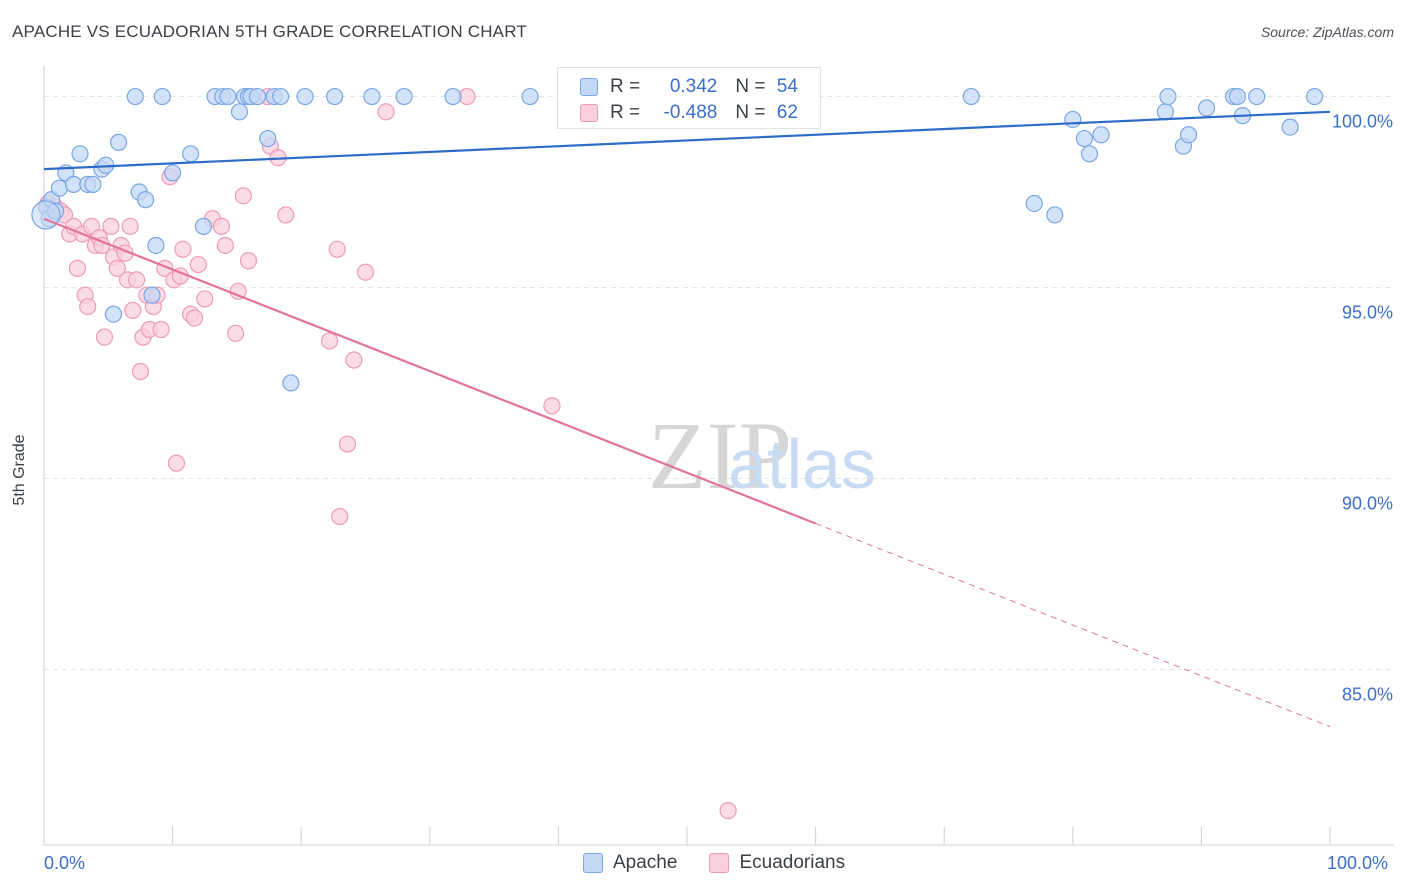 The width and height of the screenshot is (1406, 892). I want to click on legend-row-ecuadorians: R = -0.488 N = 62, so click(689, 113).